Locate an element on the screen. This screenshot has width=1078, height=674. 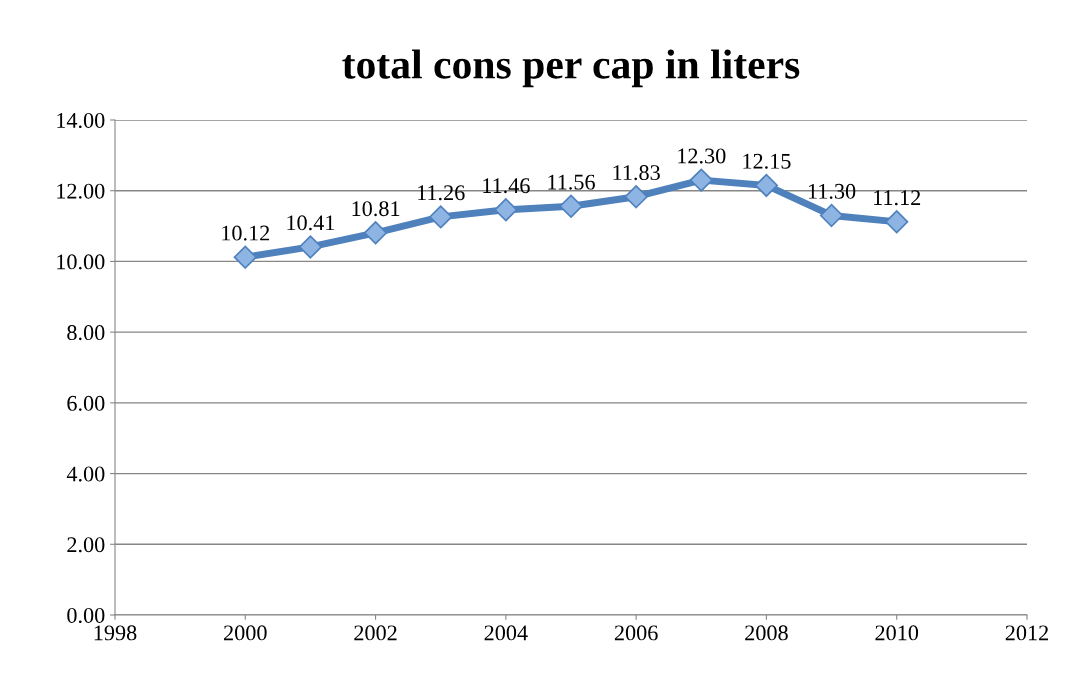
y-tick-label: 6.00 is located at coordinates (86, 403).